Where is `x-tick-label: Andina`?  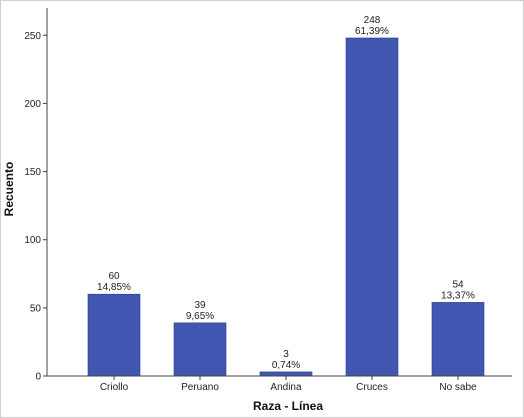 x-tick-label: Andina is located at coordinates (286, 387).